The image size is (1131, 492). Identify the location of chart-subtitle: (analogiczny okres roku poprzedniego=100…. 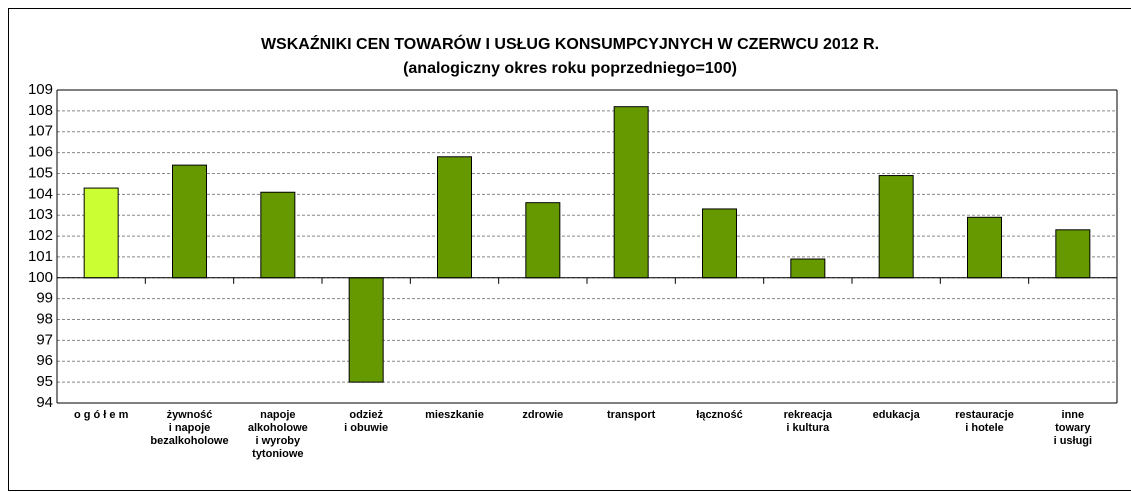
(570, 68).